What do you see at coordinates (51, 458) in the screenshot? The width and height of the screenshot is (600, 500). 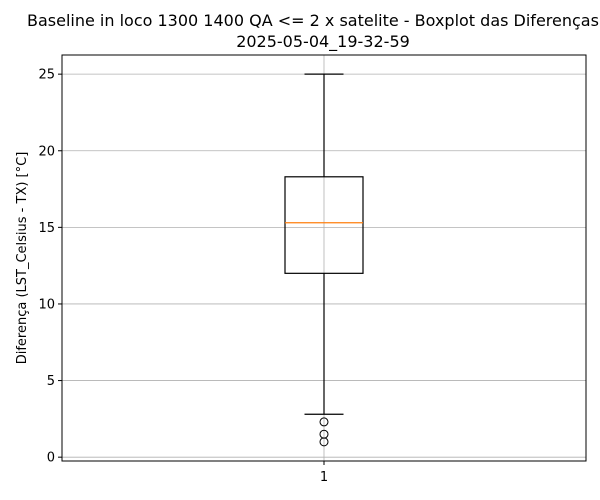 I see `y-tick-label: 0` at bounding box center [51, 458].